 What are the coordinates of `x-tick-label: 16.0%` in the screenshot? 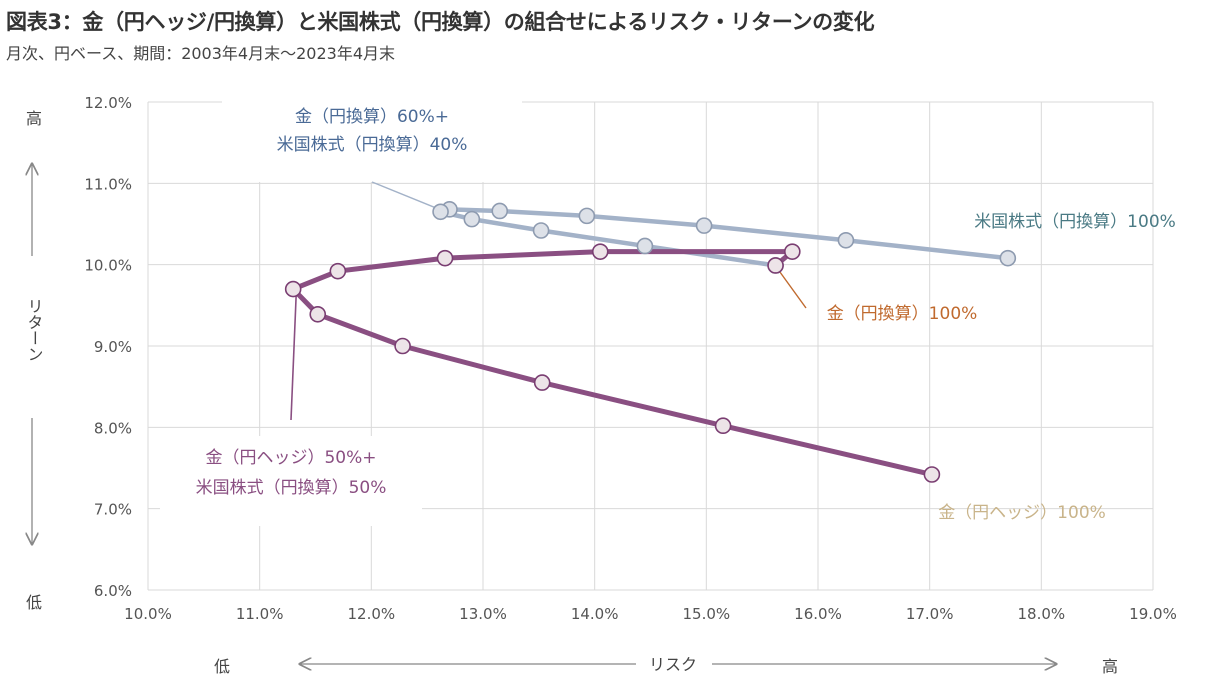 It's located at (818, 614).